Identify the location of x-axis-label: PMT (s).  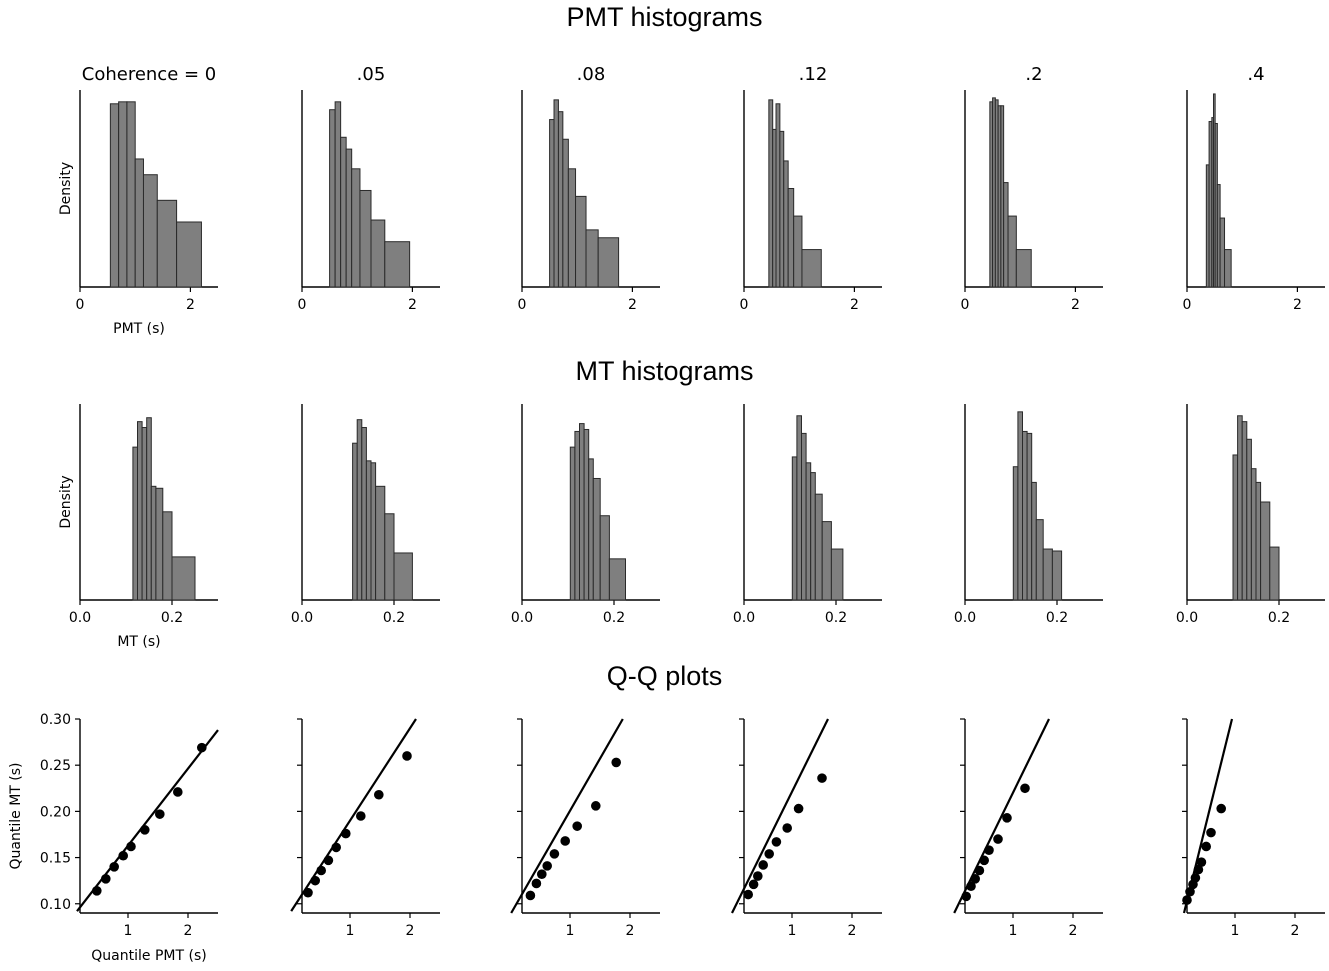
(139, 329).